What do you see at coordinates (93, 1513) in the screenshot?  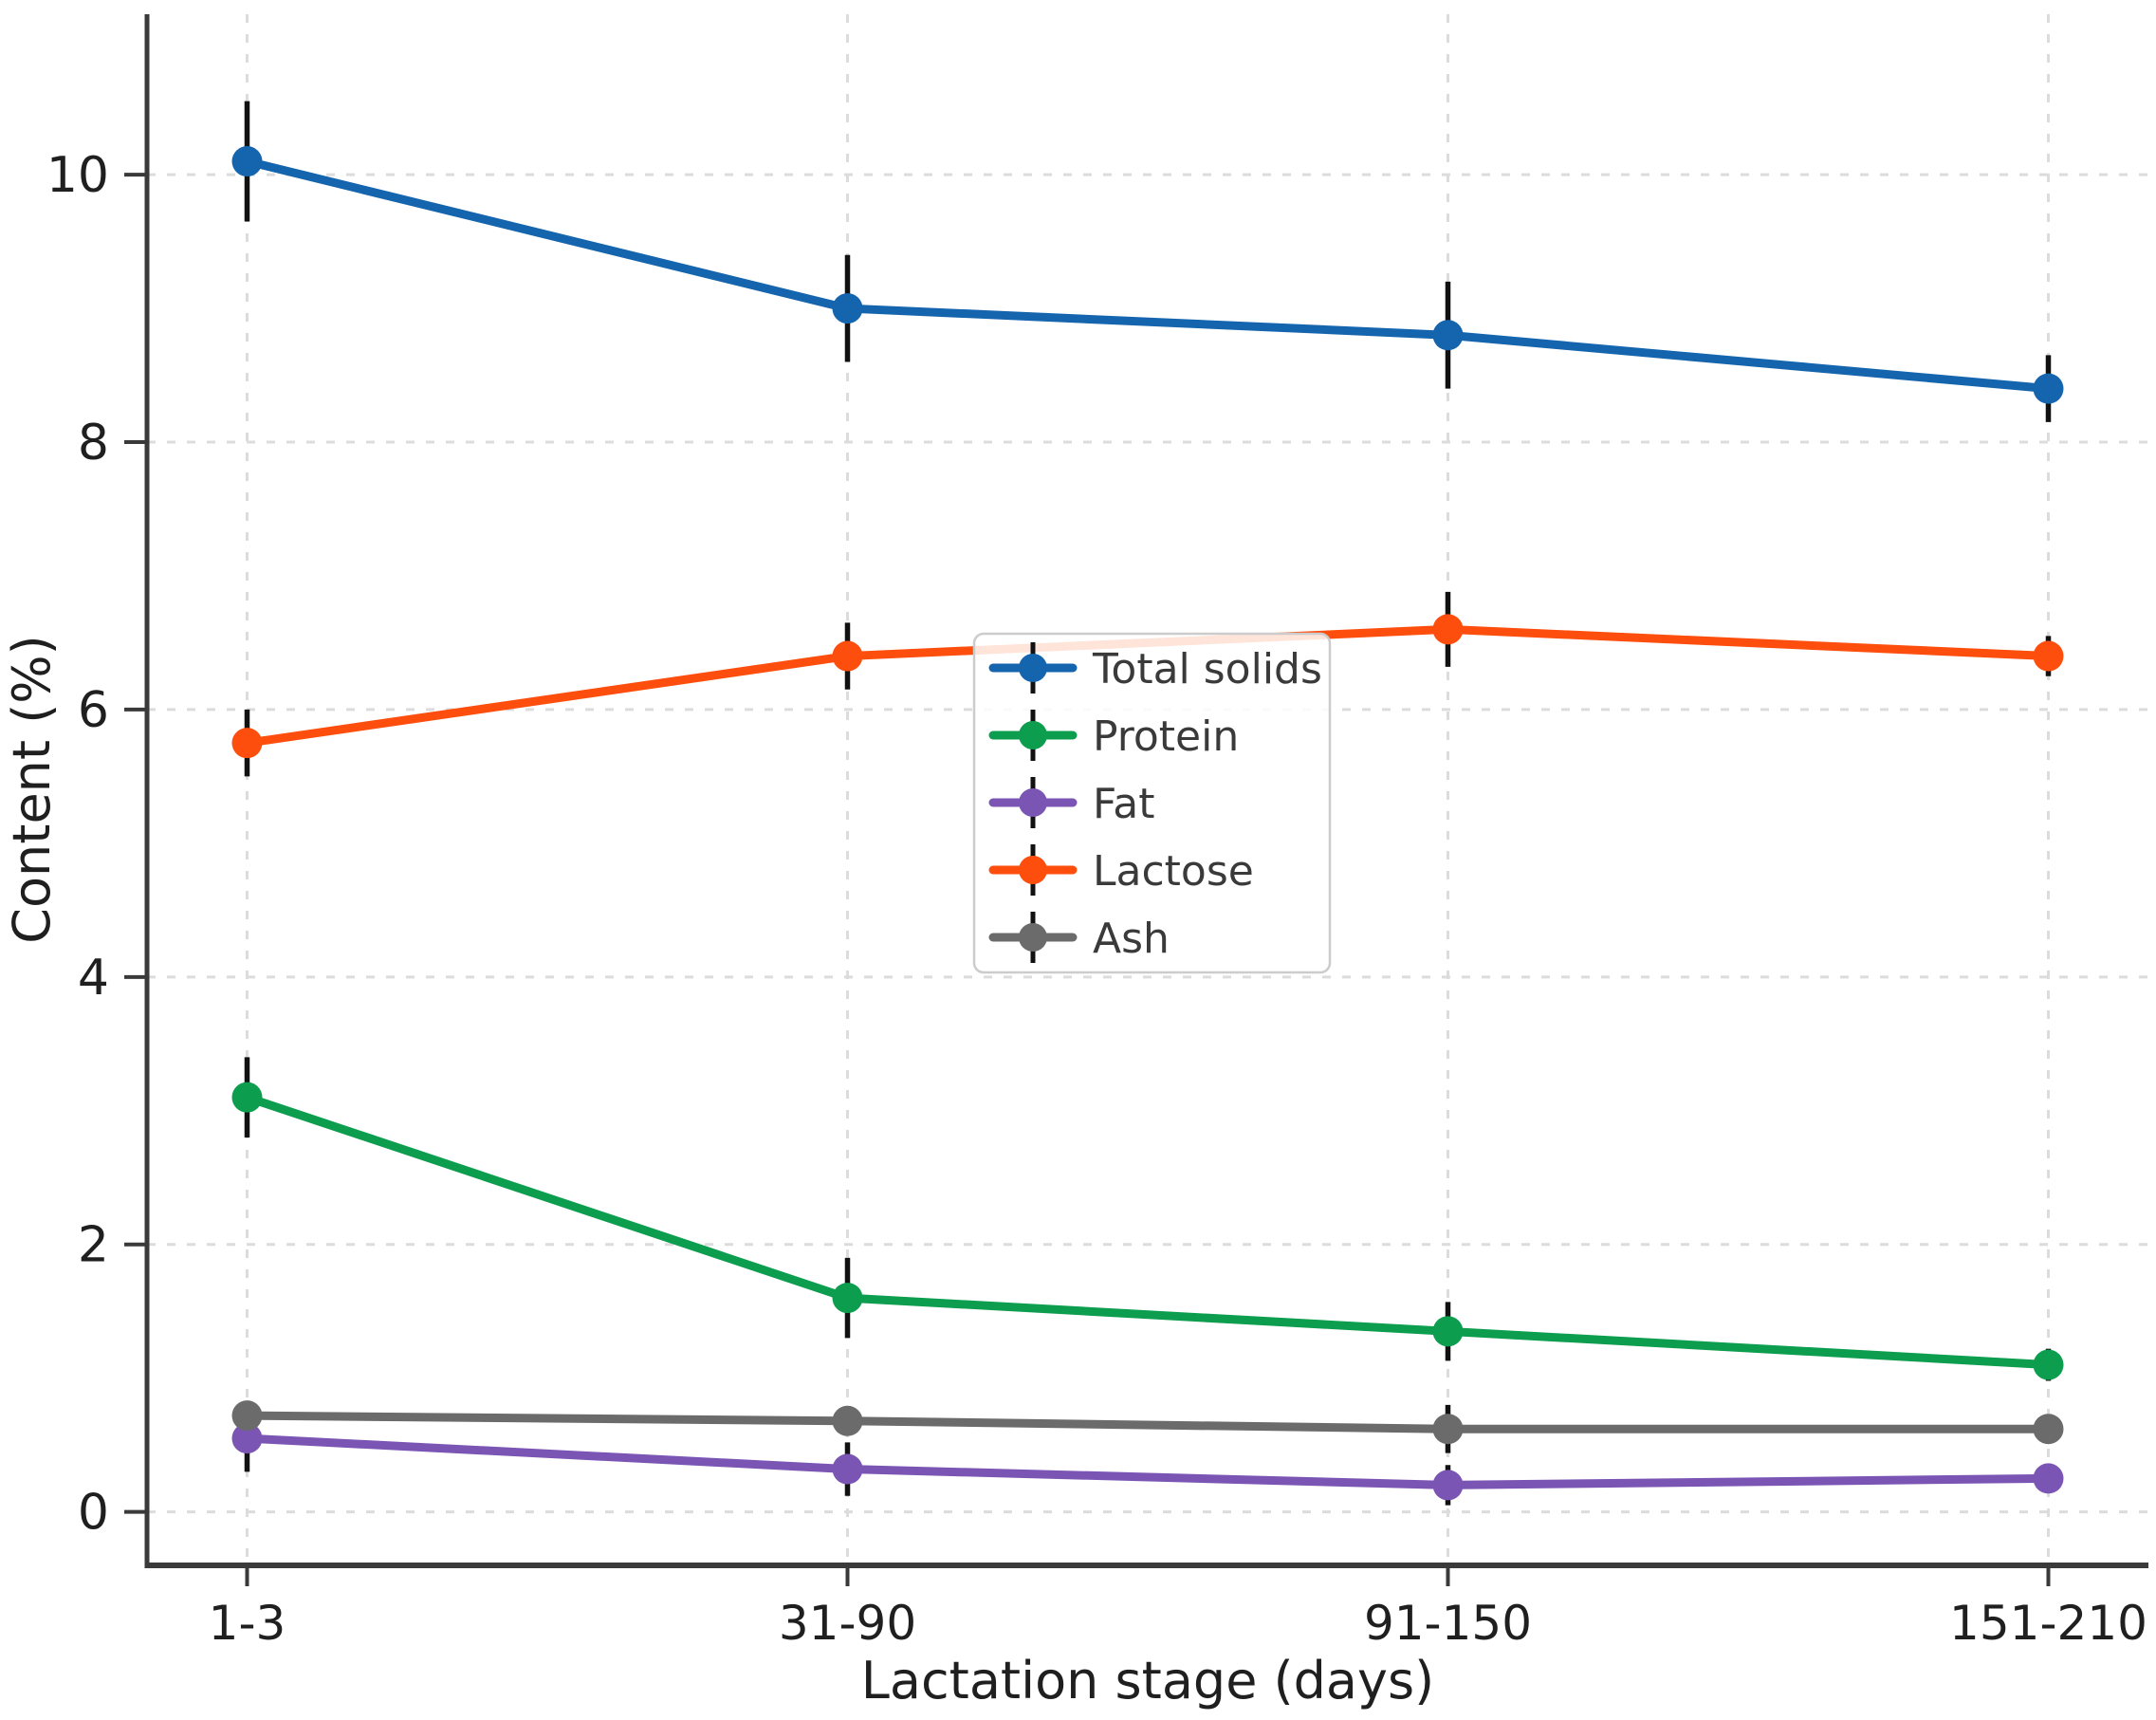 I see `y-tick-label-0: 0` at bounding box center [93, 1513].